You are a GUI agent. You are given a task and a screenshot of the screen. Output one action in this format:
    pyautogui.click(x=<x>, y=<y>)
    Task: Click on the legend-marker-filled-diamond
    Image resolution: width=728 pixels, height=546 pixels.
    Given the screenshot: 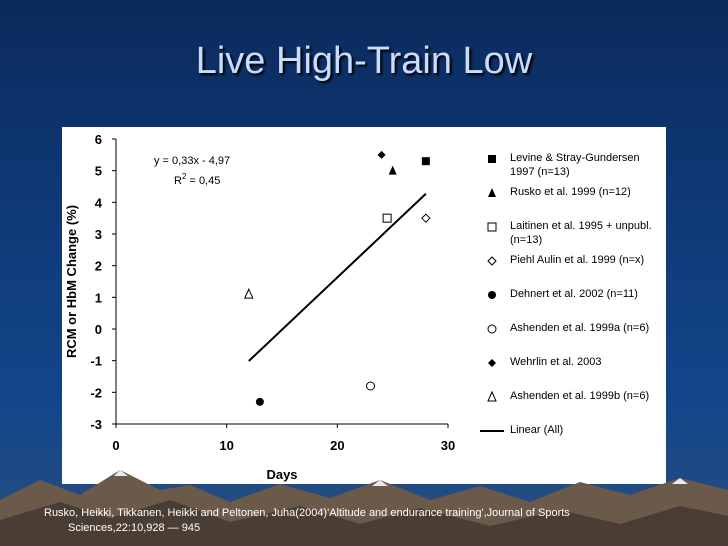 What is the action you would take?
    pyautogui.click(x=492, y=363)
    